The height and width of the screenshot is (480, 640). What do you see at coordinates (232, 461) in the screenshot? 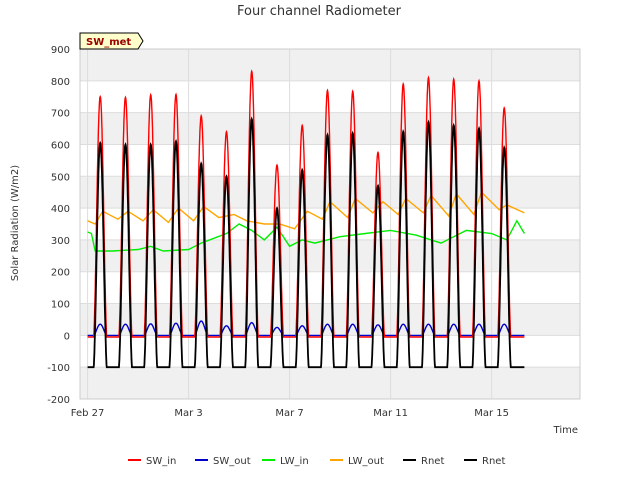
I see `legend-label: SW_out` at bounding box center [232, 461].